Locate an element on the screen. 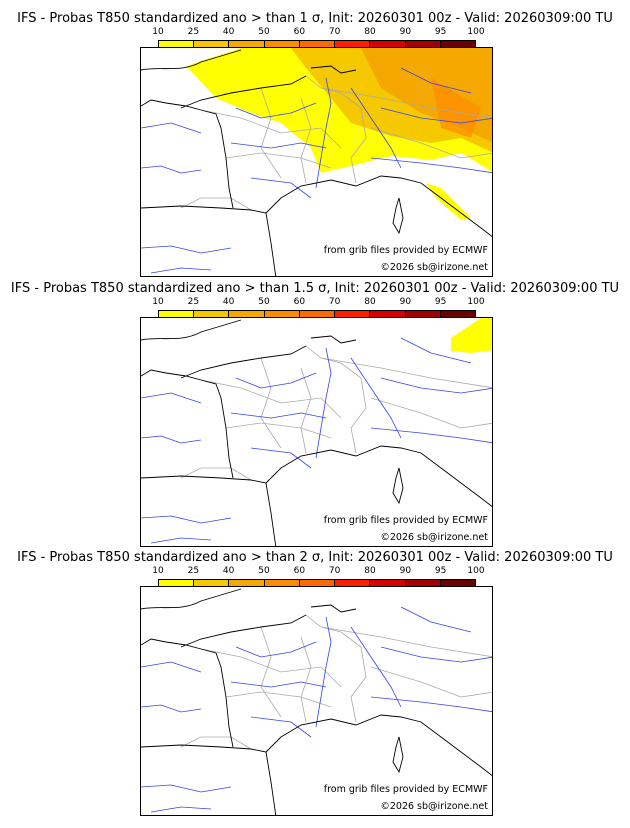 The width and height of the screenshot is (630, 828). prob-area-10-corsica is located at coordinates (448, 201).